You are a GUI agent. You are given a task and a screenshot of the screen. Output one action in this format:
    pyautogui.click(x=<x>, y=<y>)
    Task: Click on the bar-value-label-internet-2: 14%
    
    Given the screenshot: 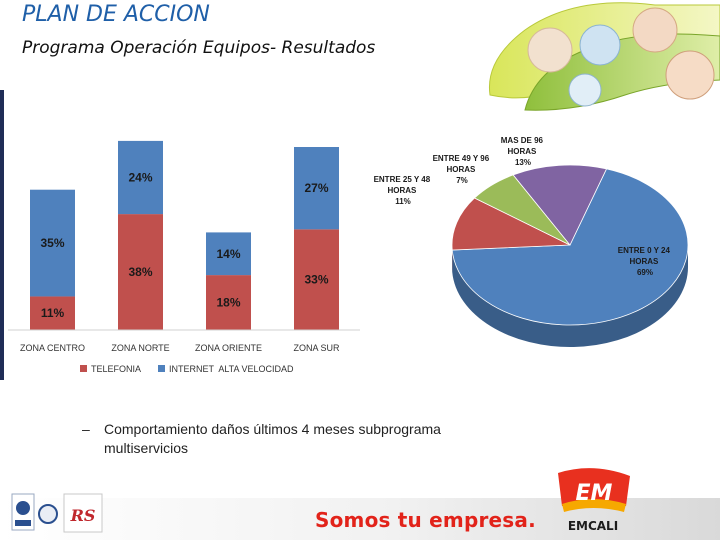 What is the action you would take?
    pyautogui.click(x=228, y=254)
    